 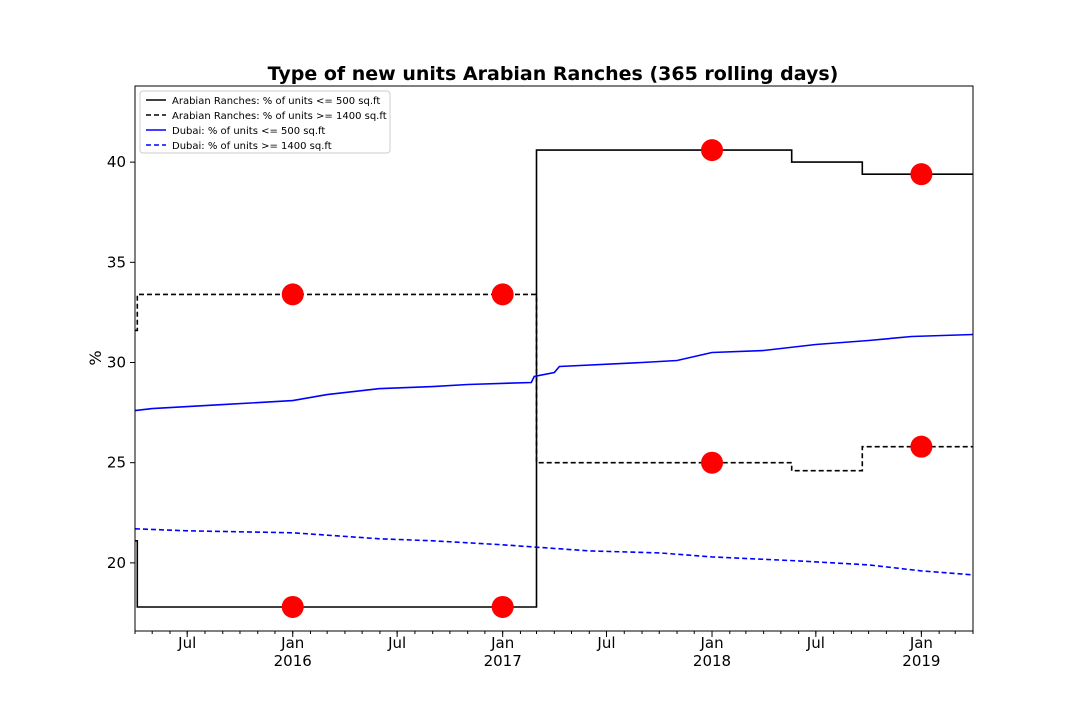 What do you see at coordinates (293, 661) in the screenshot?
I see `x-tick-year-label: 2016` at bounding box center [293, 661].